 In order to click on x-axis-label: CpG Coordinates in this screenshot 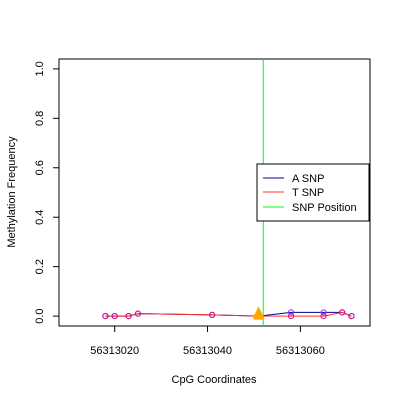, I will do `click(214, 380)`.